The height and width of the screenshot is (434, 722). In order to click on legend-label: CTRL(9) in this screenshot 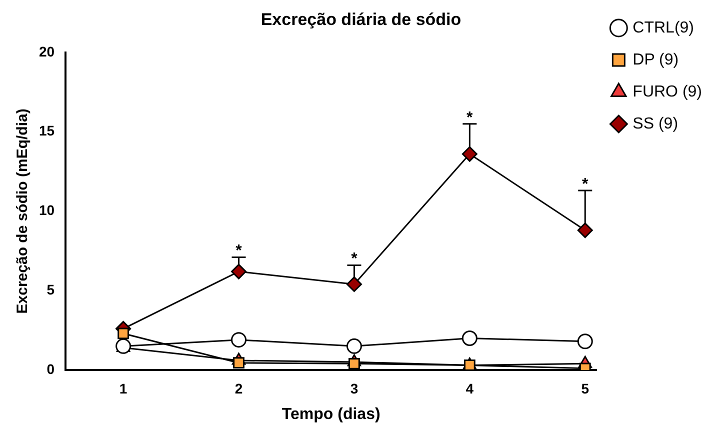, I will do `click(663, 27)`.